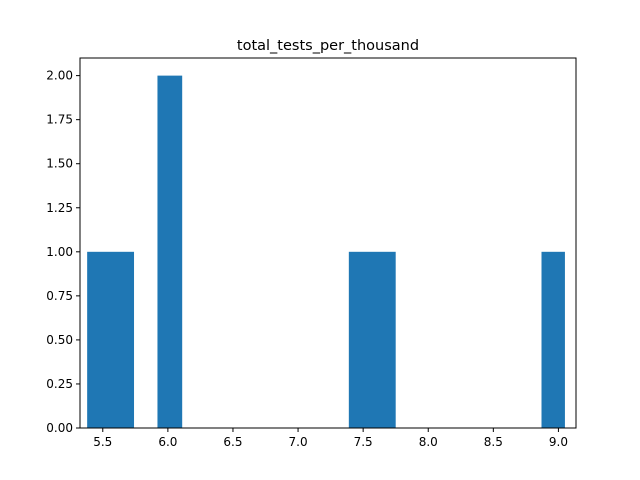 This screenshot has width=640, height=480. I want to click on y-tick-label: 1.25, so click(59, 208).